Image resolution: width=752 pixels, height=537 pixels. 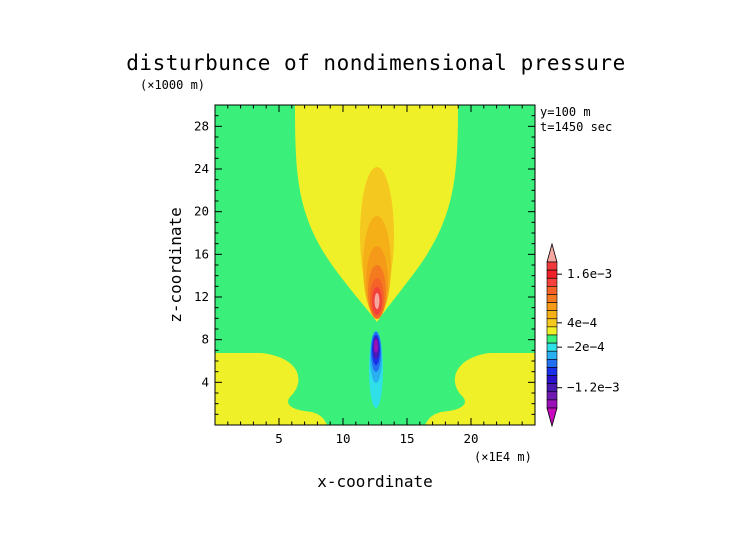 I want to click on colorbar-label: 4e−4, so click(x=582, y=322).